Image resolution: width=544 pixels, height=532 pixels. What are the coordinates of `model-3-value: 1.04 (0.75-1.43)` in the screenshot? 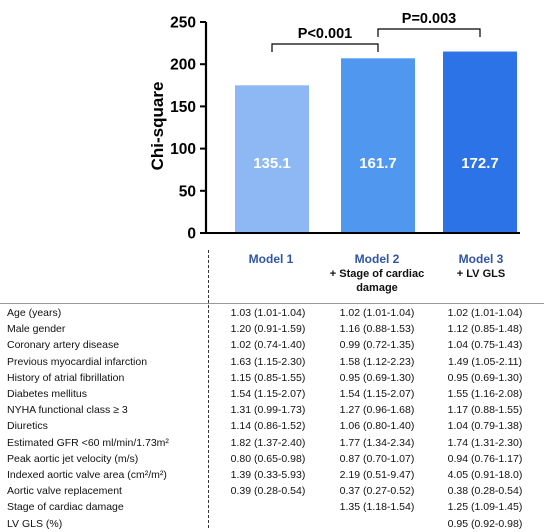 It's located at (485, 345).